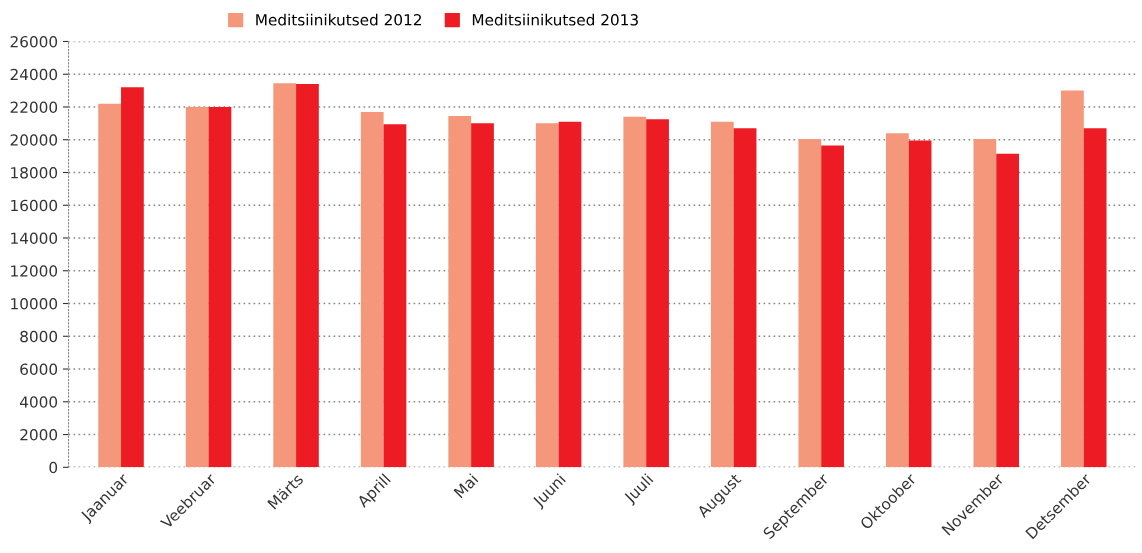  What do you see at coordinates (34, 303) in the screenshot?
I see `y-tick-label: 10000` at bounding box center [34, 303].